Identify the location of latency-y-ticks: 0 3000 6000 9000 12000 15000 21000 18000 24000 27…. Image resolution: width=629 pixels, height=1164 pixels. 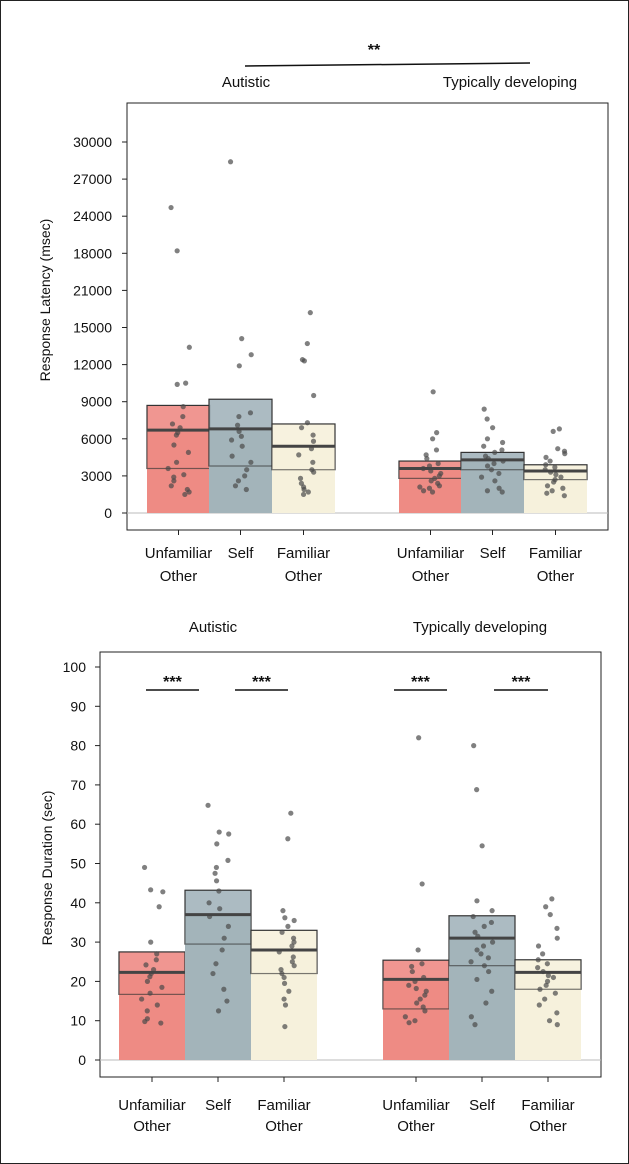
(100, 327).